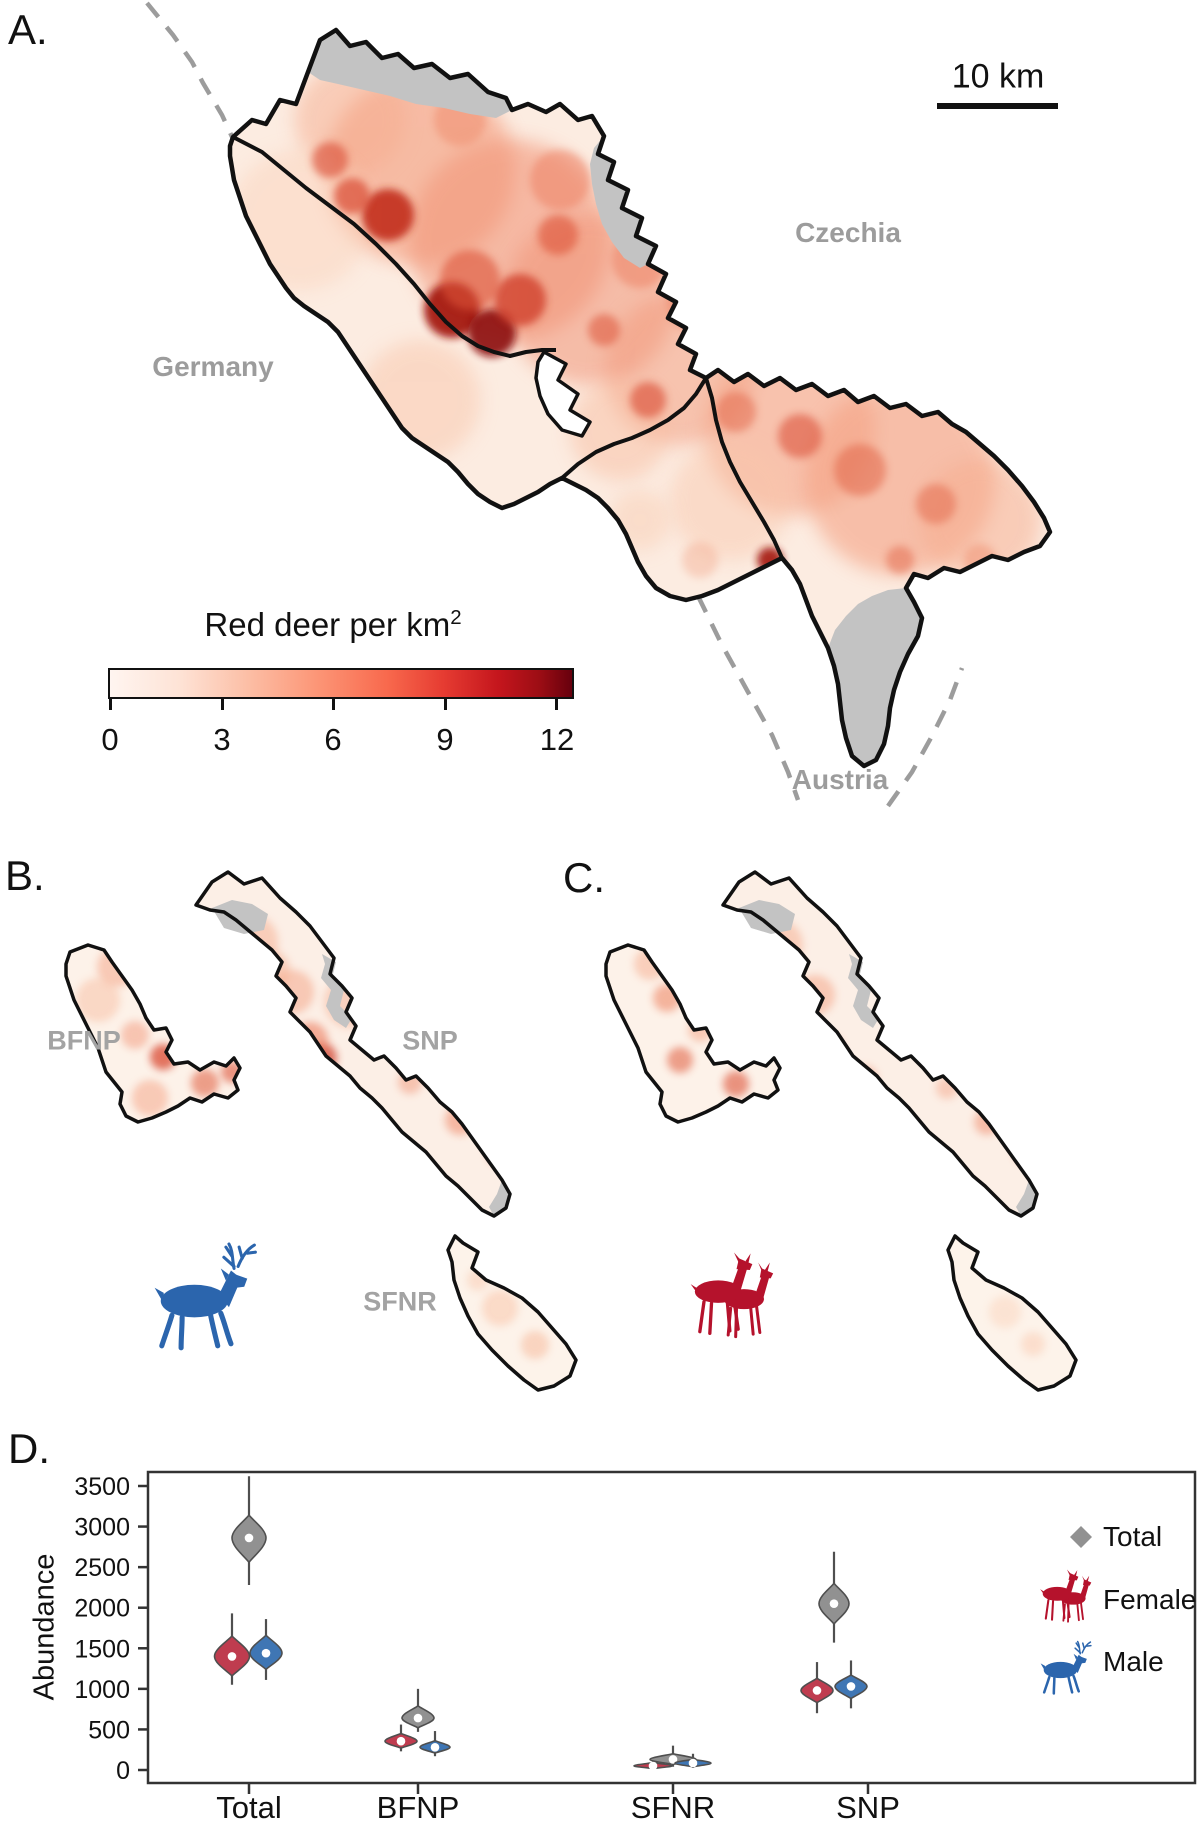  What do you see at coordinates (840, 779) in the screenshot?
I see `country-label-austria: Austria` at bounding box center [840, 779].